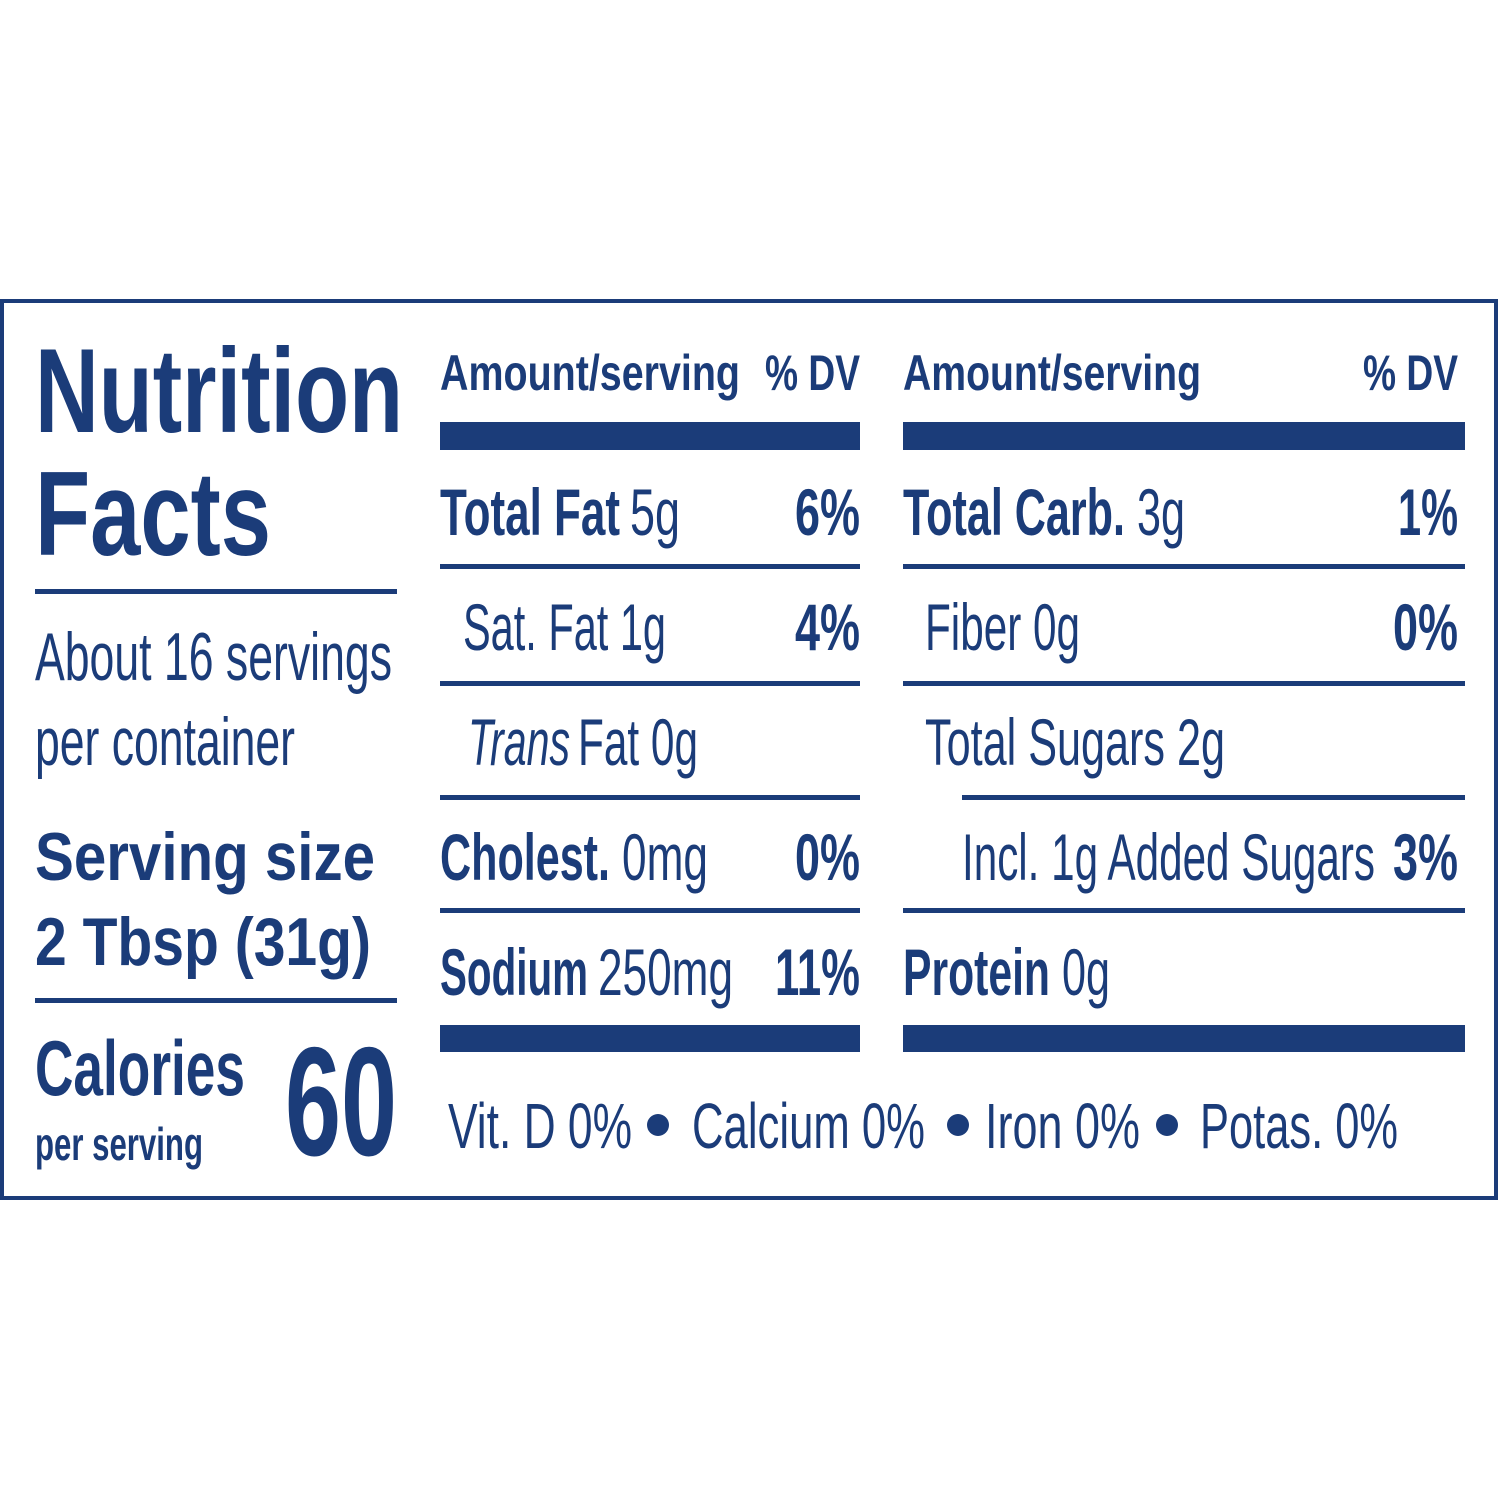  I want to click on servings-text: About 16 servings, so click(213, 657).